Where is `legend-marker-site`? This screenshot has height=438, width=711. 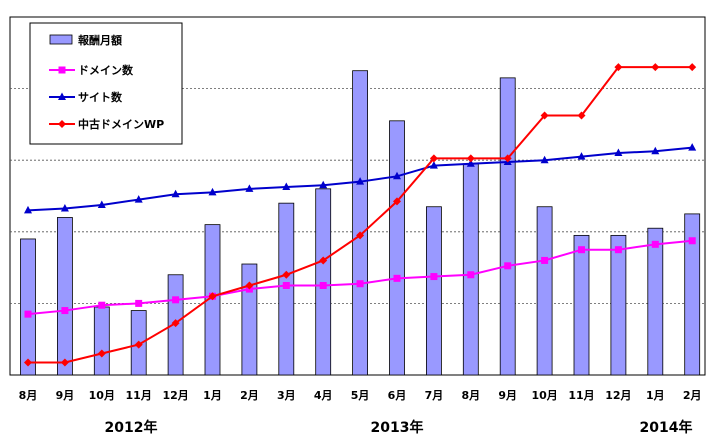 legend-marker-site is located at coordinates (62, 96).